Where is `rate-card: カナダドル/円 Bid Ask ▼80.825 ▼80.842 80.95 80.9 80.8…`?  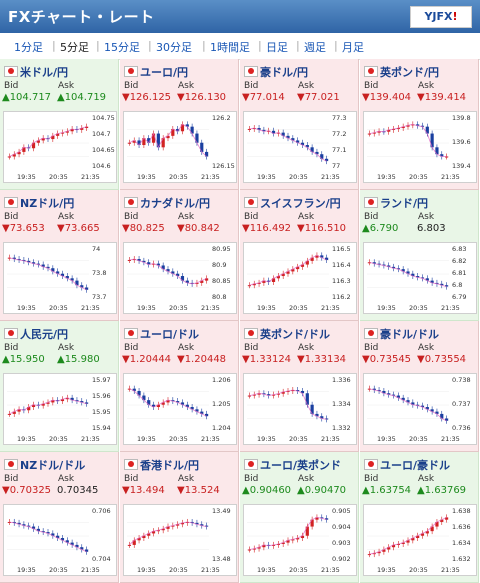 rate-card: カナダドル/円 Bid Ask ▼80.825 ▼80.842 80.95 80.9 80.8… is located at coordinates (179, 255).